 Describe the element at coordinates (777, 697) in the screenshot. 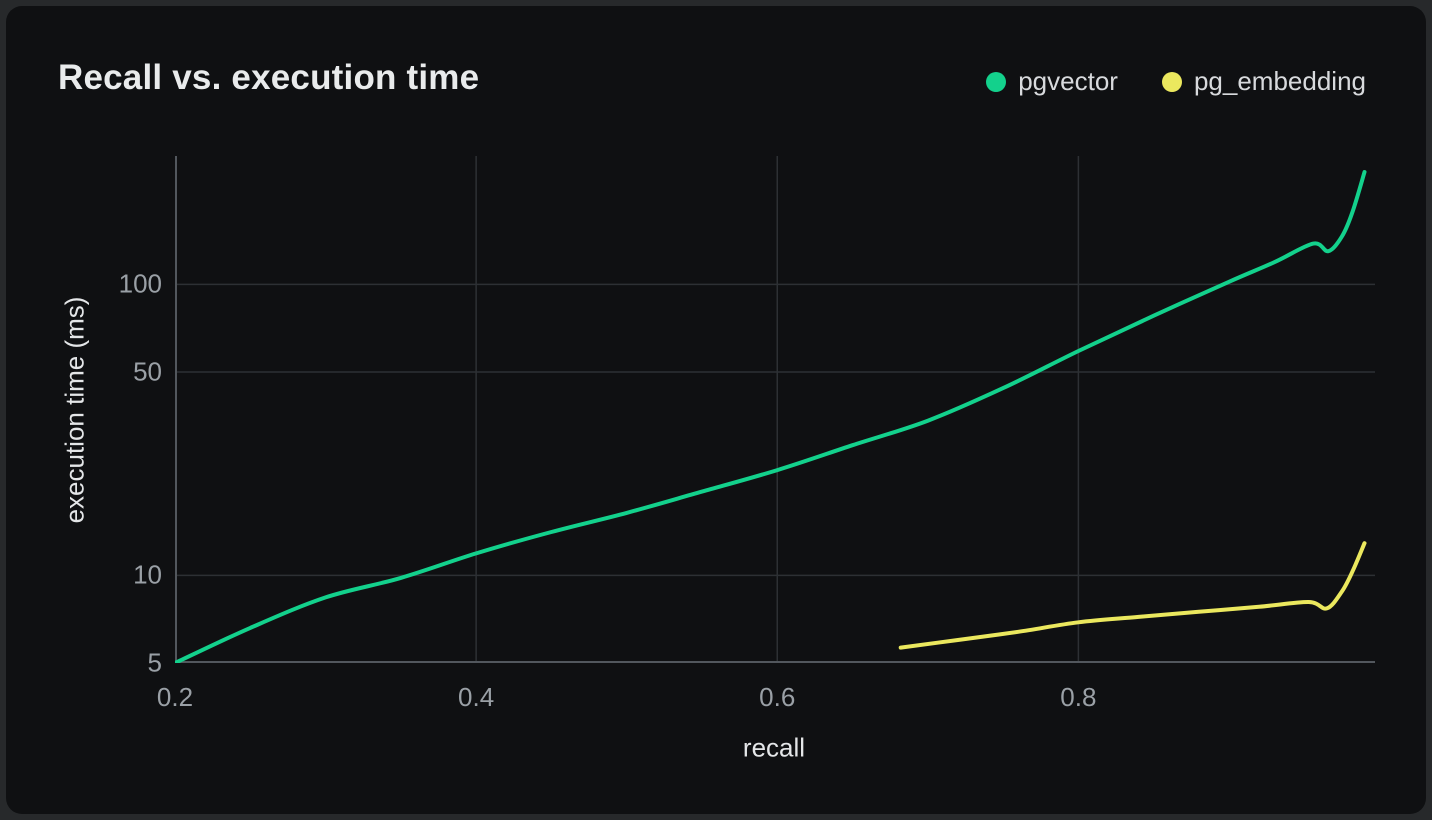

I see `x-tick-label: 0.6` at that location.